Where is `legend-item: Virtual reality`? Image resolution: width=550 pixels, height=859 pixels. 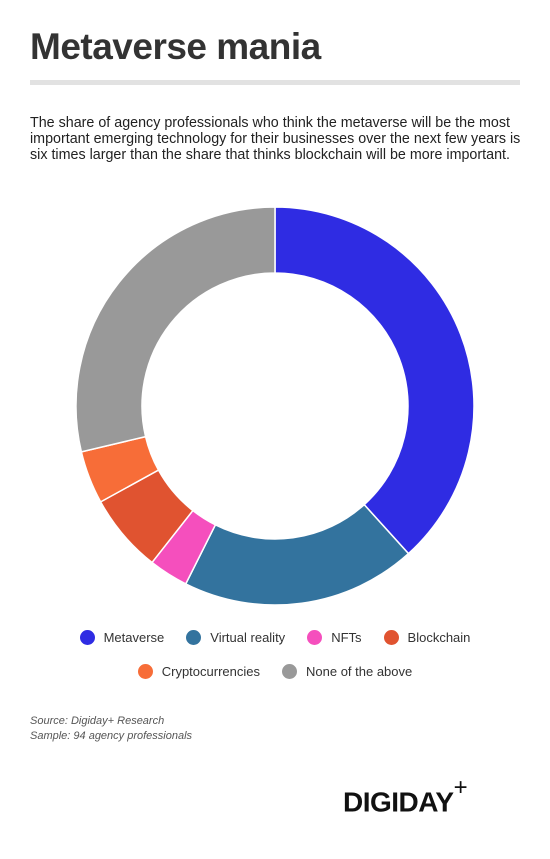 legend-item: Virtual reality is located at coordinates (235, 637).